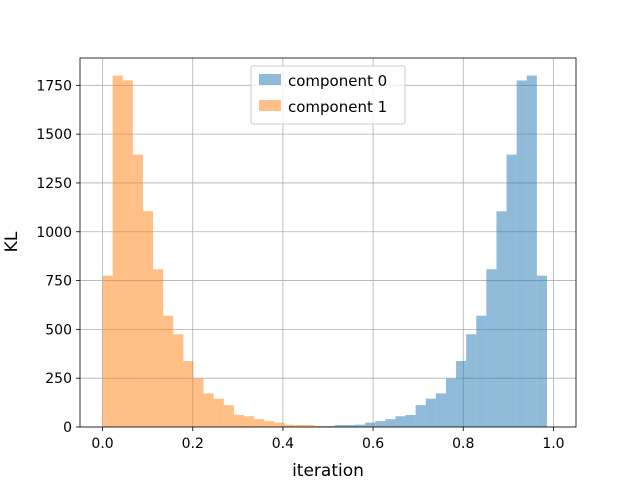 Image resolution: width=640 pixels, height=480 pixels. What do you see at coordinates (58, 330) in the screenshot?
I see `y-tick-label: 500` at bounding box center [58, 330].